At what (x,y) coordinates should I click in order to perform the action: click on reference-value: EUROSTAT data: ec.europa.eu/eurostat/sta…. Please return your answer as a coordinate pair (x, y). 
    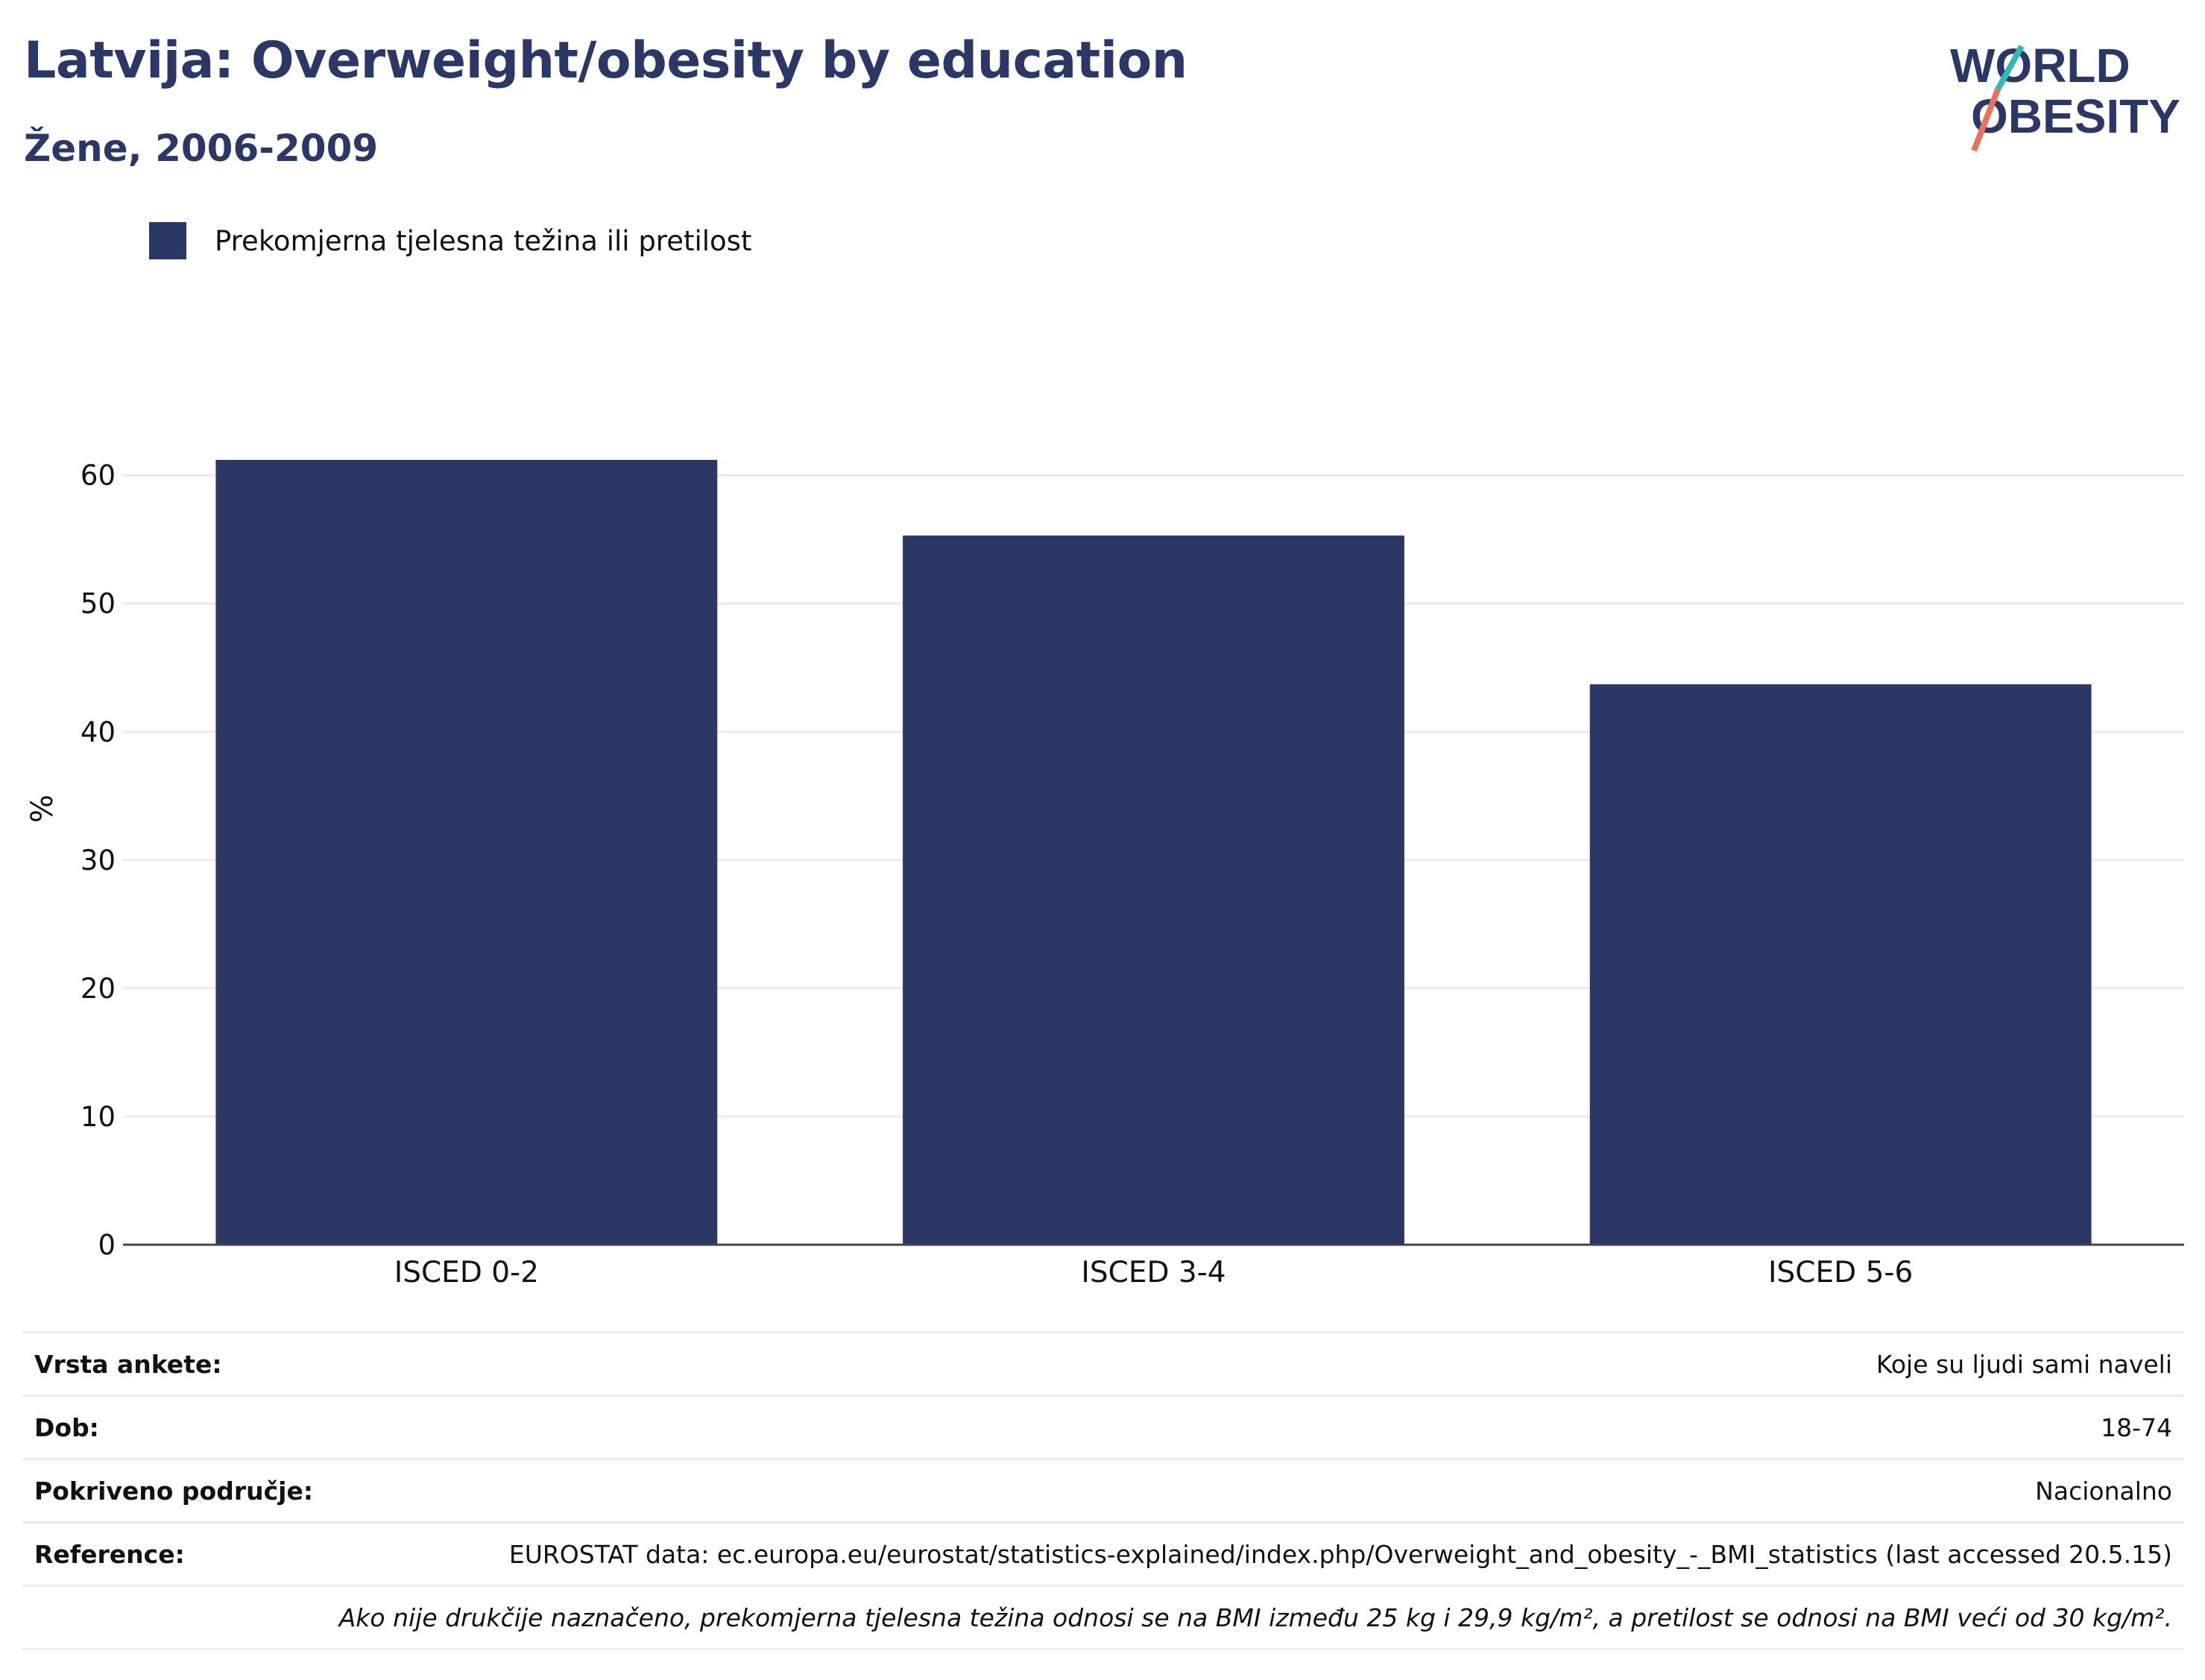
    Looking at the image, I should click on (1340, 1554).